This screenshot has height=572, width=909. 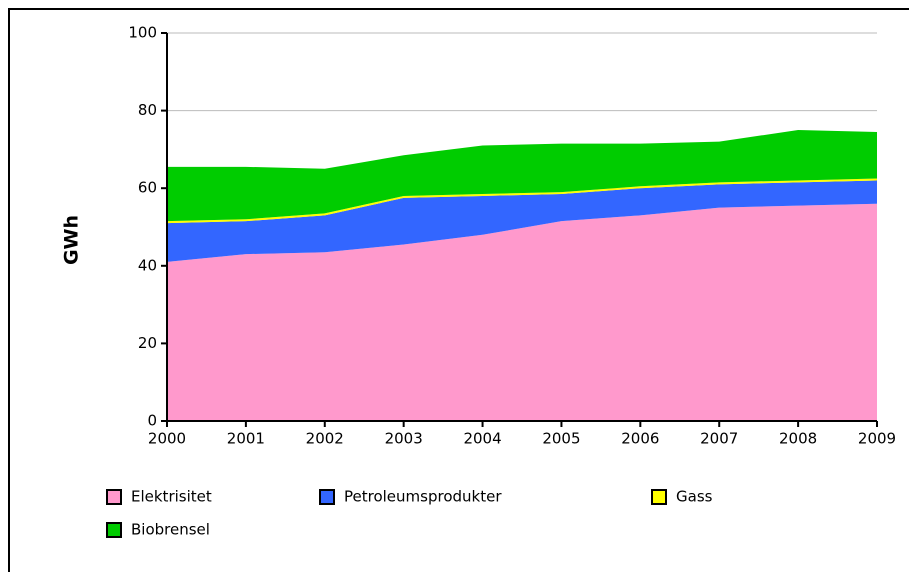 I want to click on x-tick-label: 2003, so click(x=404, y=439).